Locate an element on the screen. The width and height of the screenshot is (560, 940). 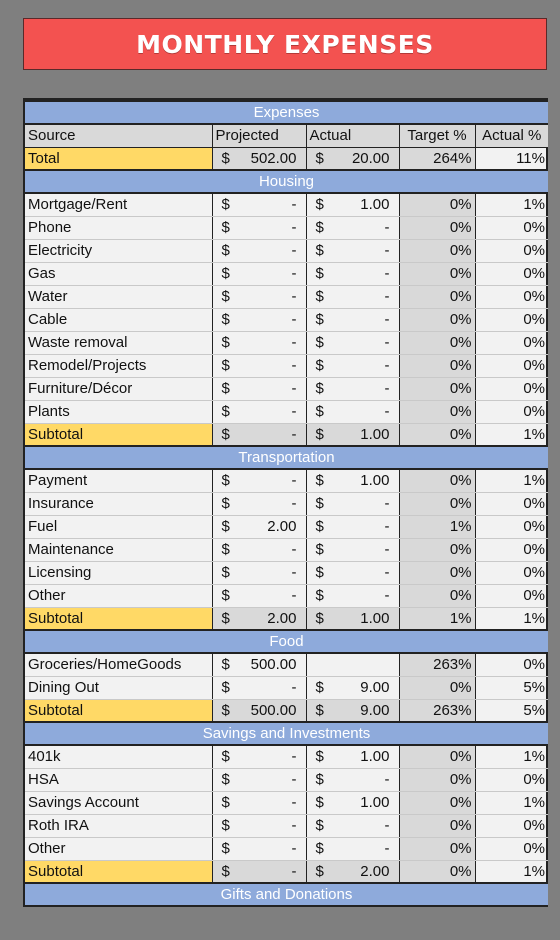
cell-label: Plants is located at coordinates (119, 412).